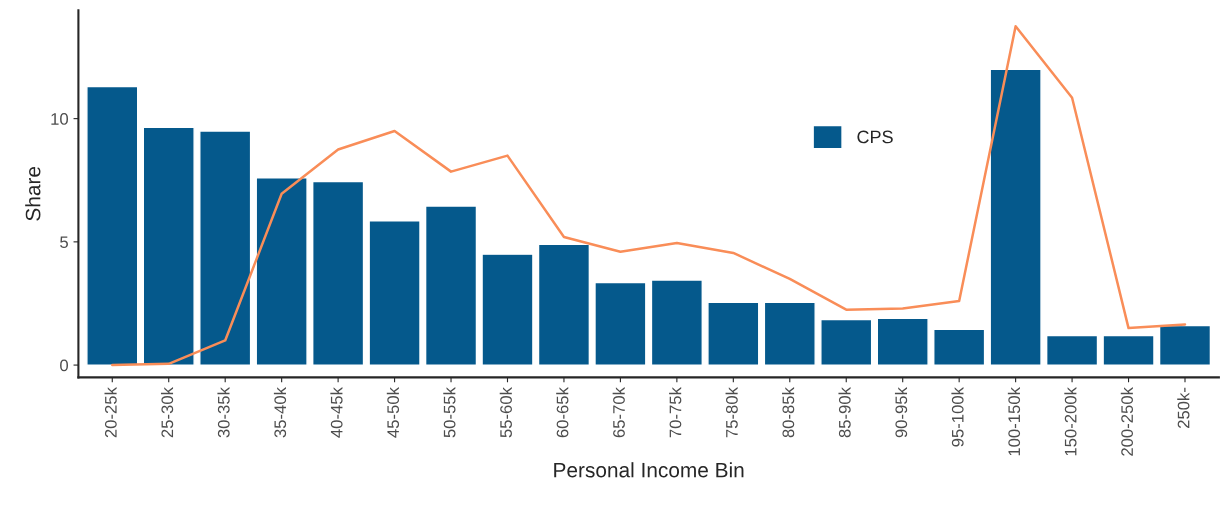 This screenshot has height=510, width=1225. Describe the element at coordinates (336, 412) in the screenshot. I see `x-tick-label: 40-45k` at that location.